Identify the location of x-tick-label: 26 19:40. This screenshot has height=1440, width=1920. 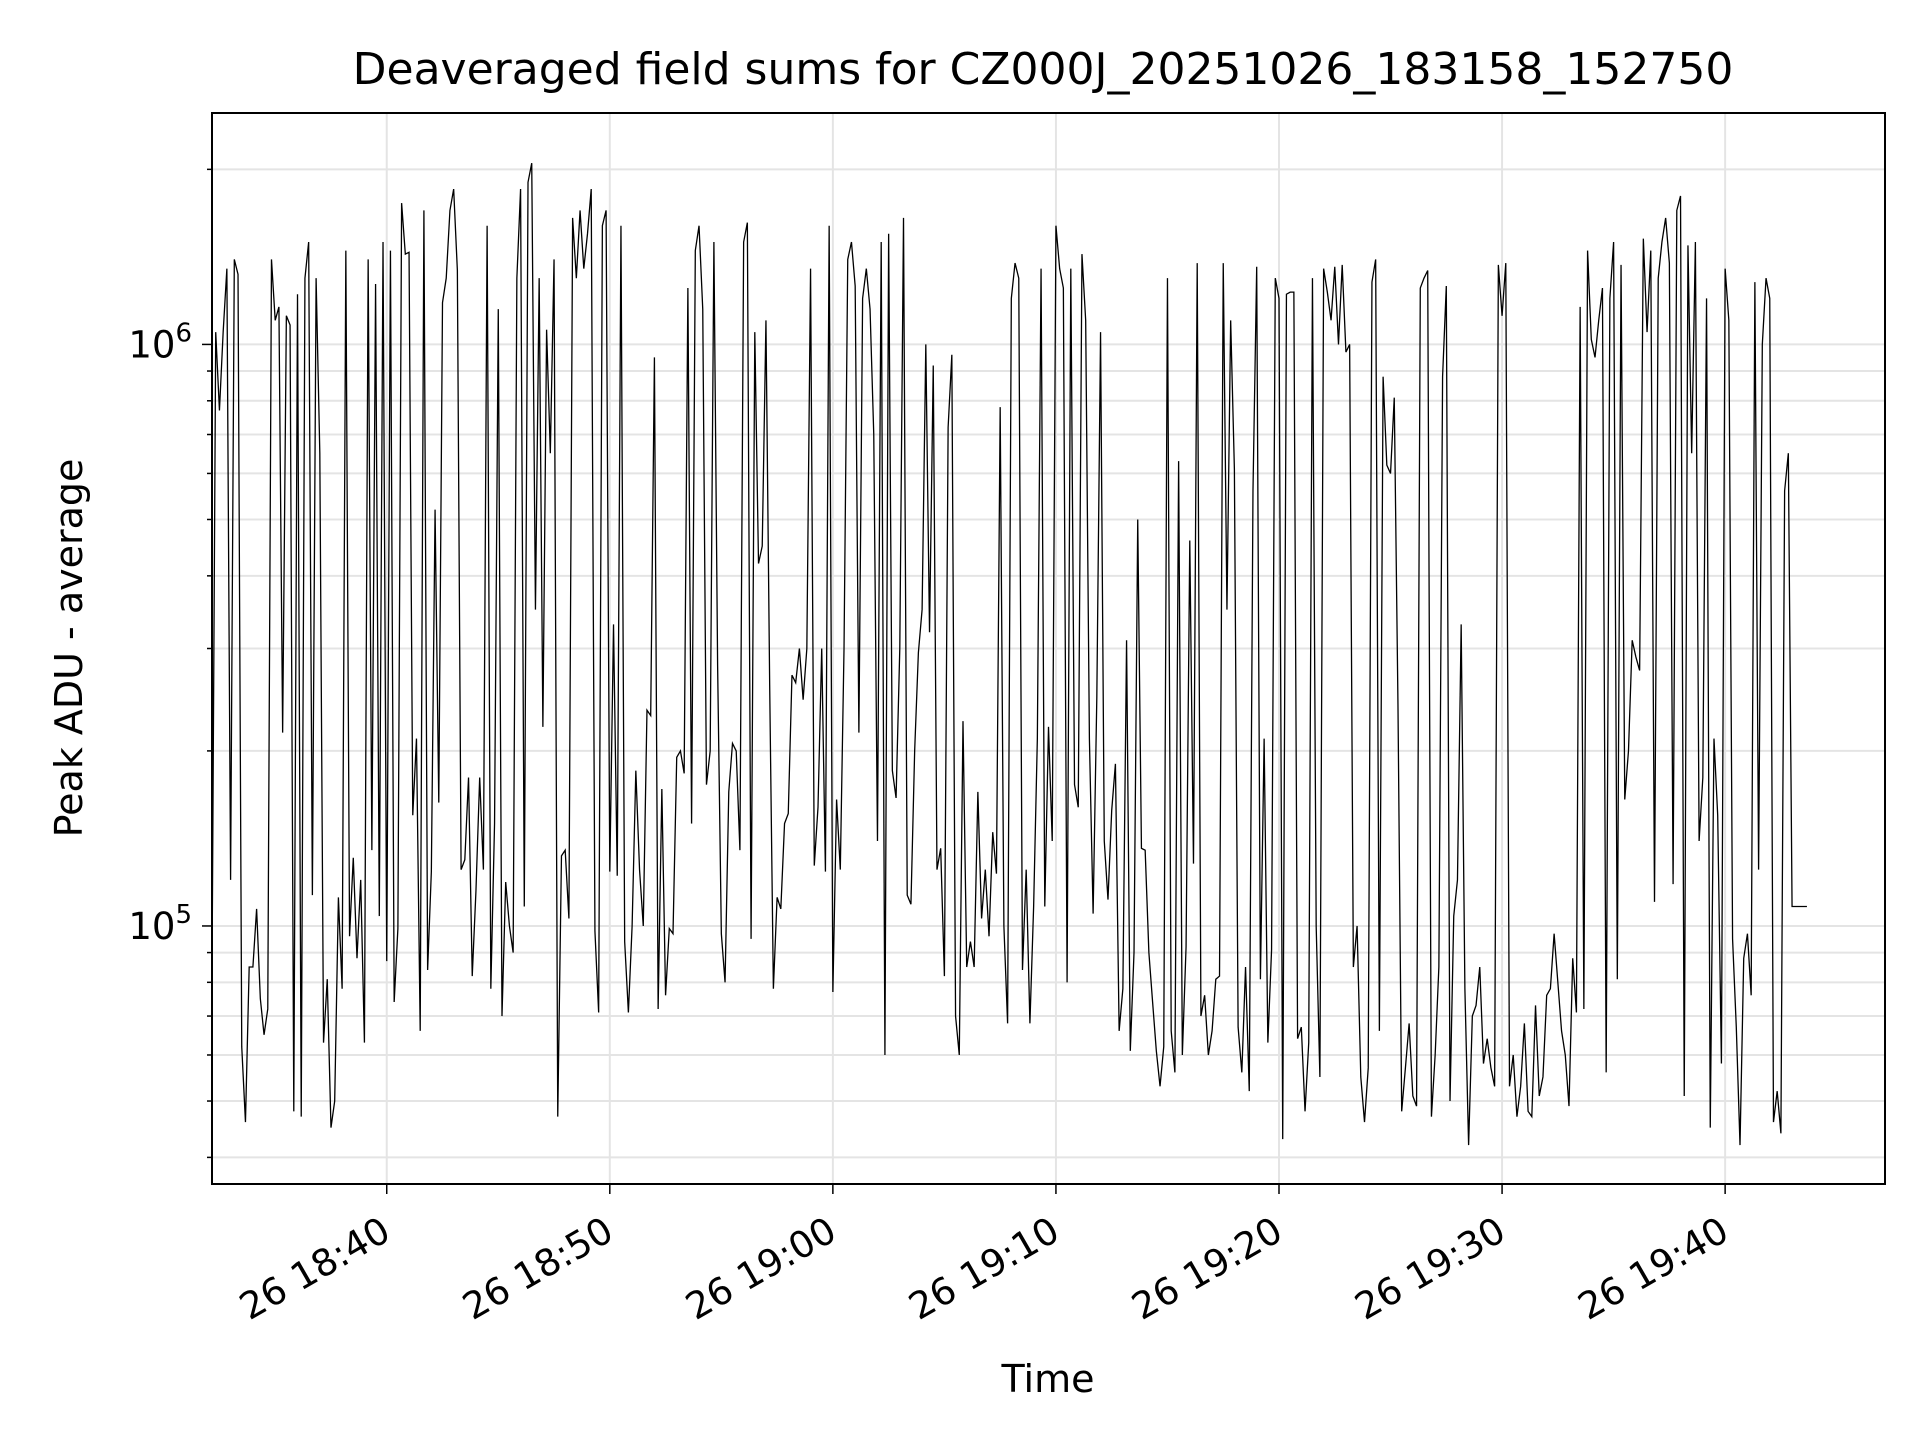
(1653, 1269).